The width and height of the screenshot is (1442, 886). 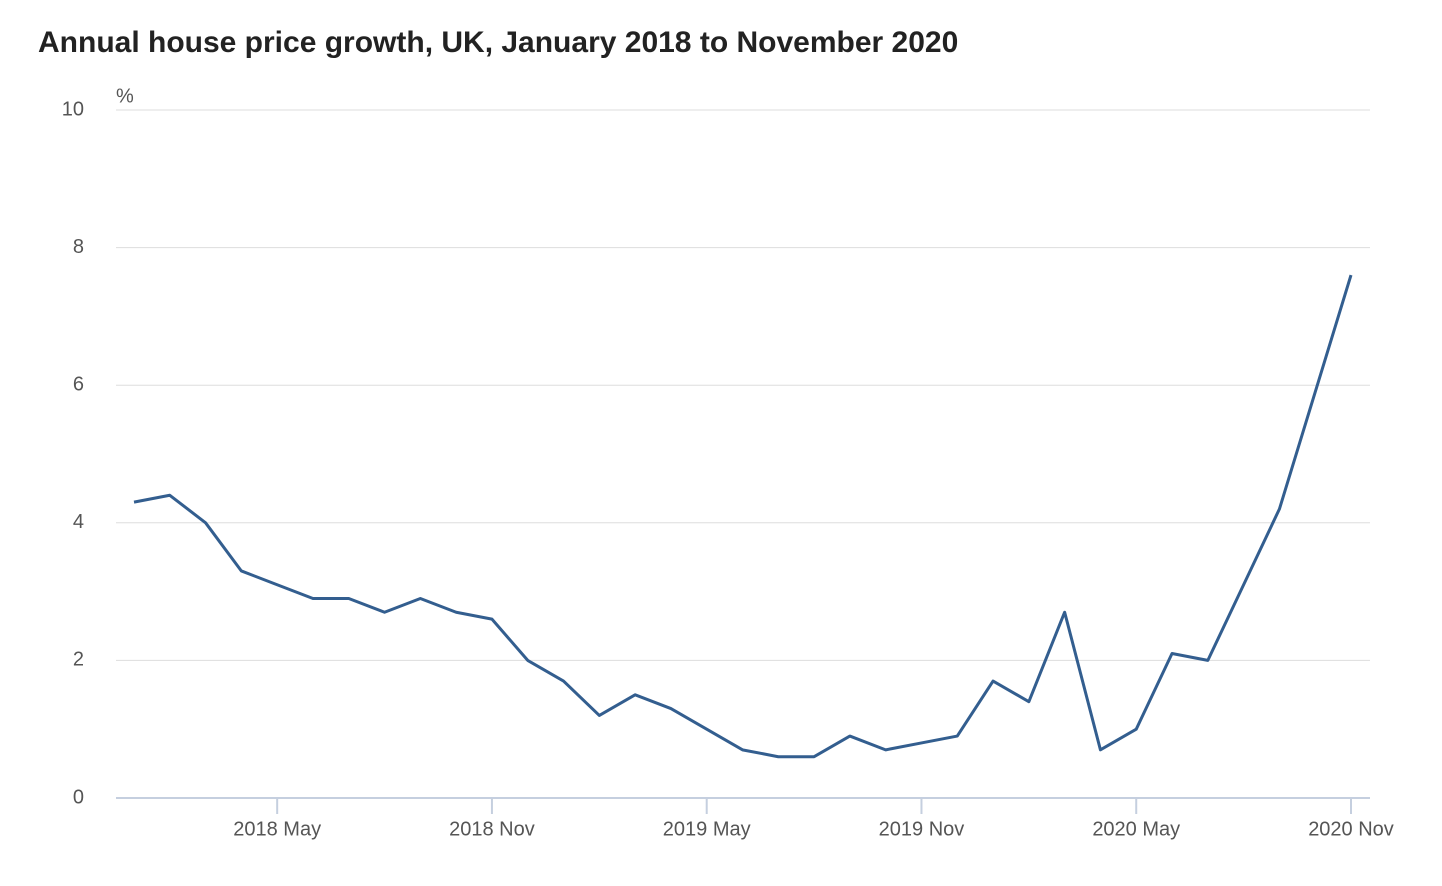 I want to click on x-tick-label: 2019 Nov, so click(x=922, y=829).